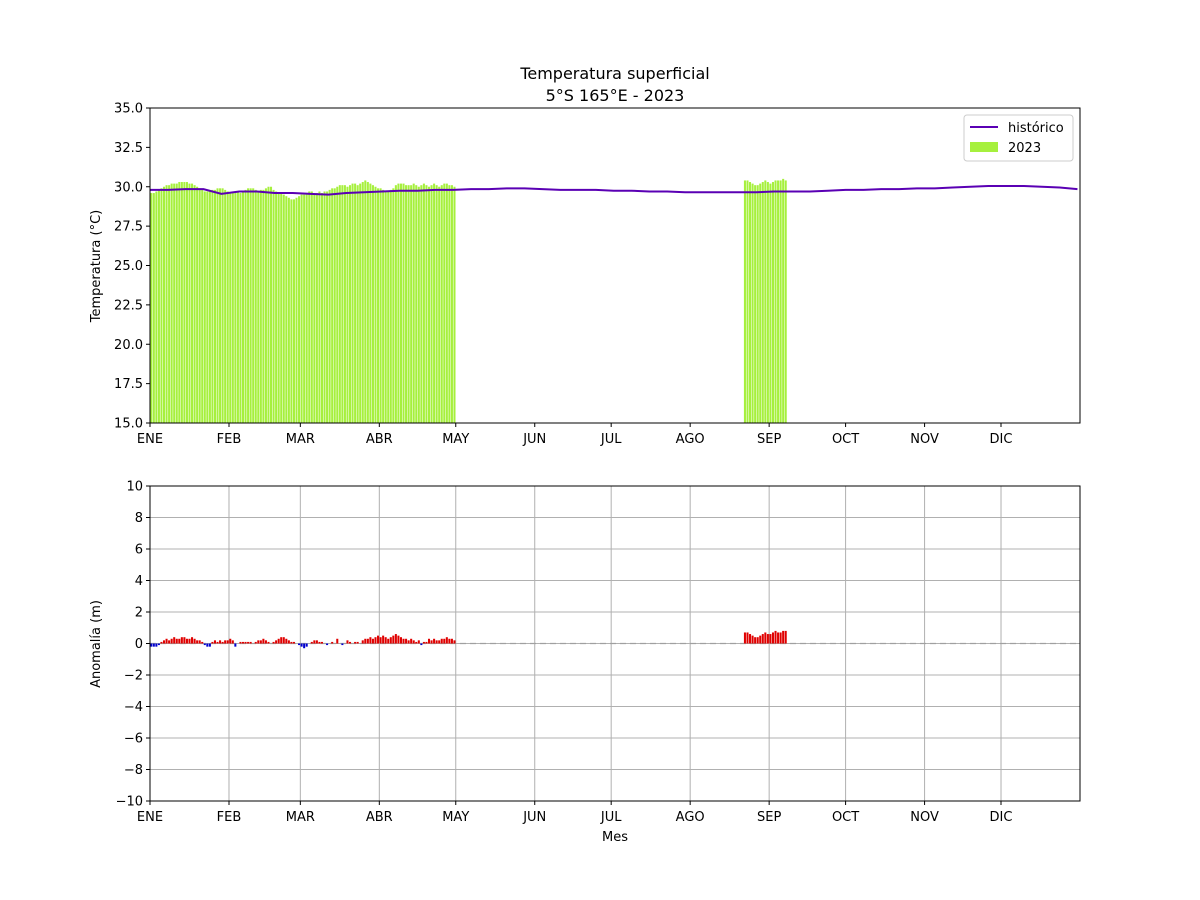 This screenshot has height=900, width=1200. Describe the element at coordinates (1018, 138) in the screenshot. I see `legend: histórico 2023` at that location.